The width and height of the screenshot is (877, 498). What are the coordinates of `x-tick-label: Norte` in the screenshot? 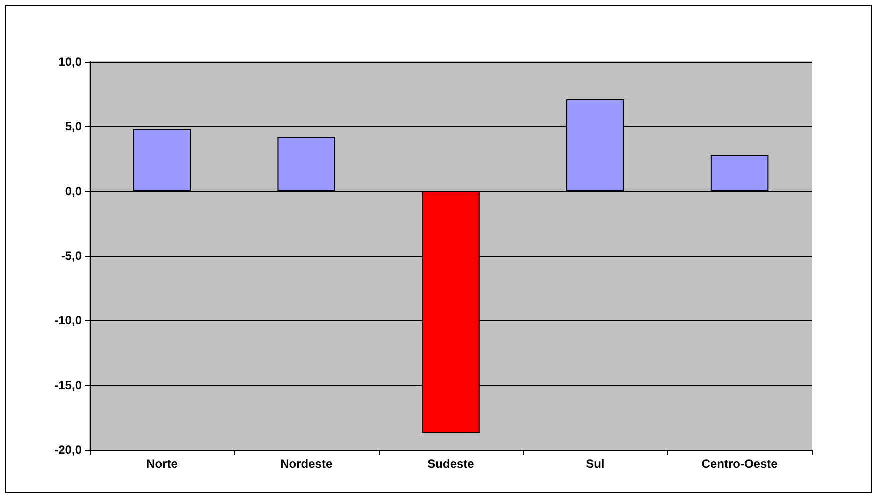 It's located at (162, 464).